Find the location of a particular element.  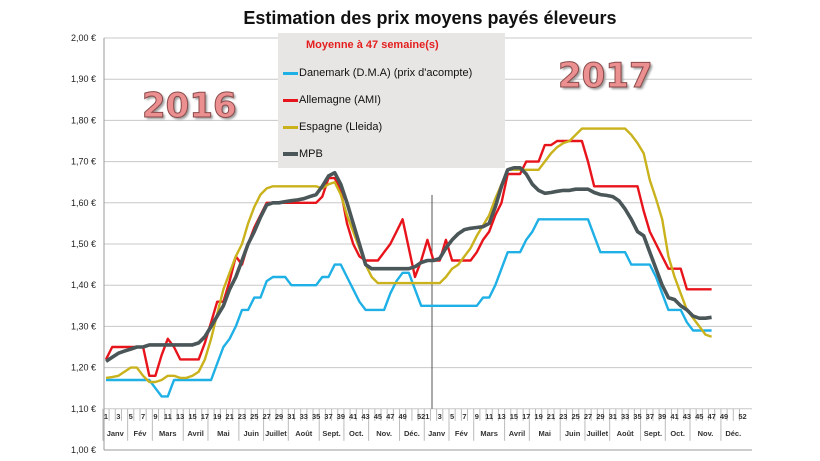

month-label: Mars is located at coordinates (489, 433).